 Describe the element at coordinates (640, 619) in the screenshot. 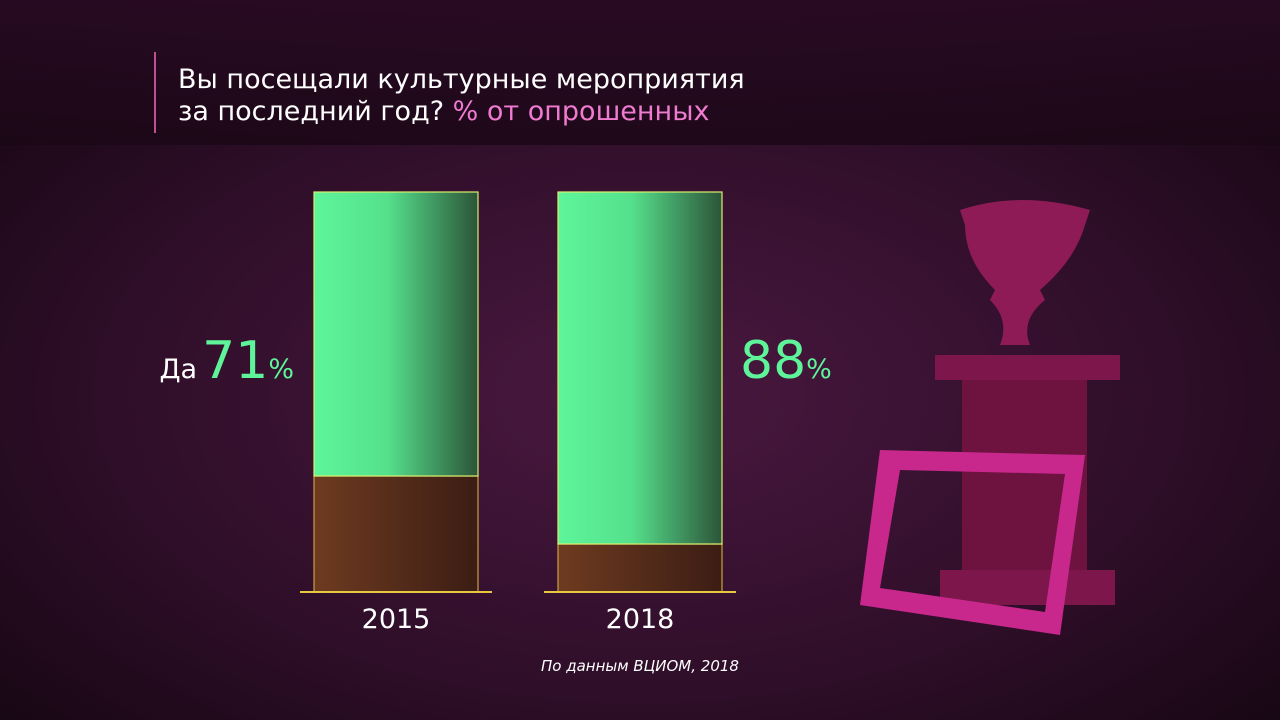

I see `x-tick-label: 2018` at that location.